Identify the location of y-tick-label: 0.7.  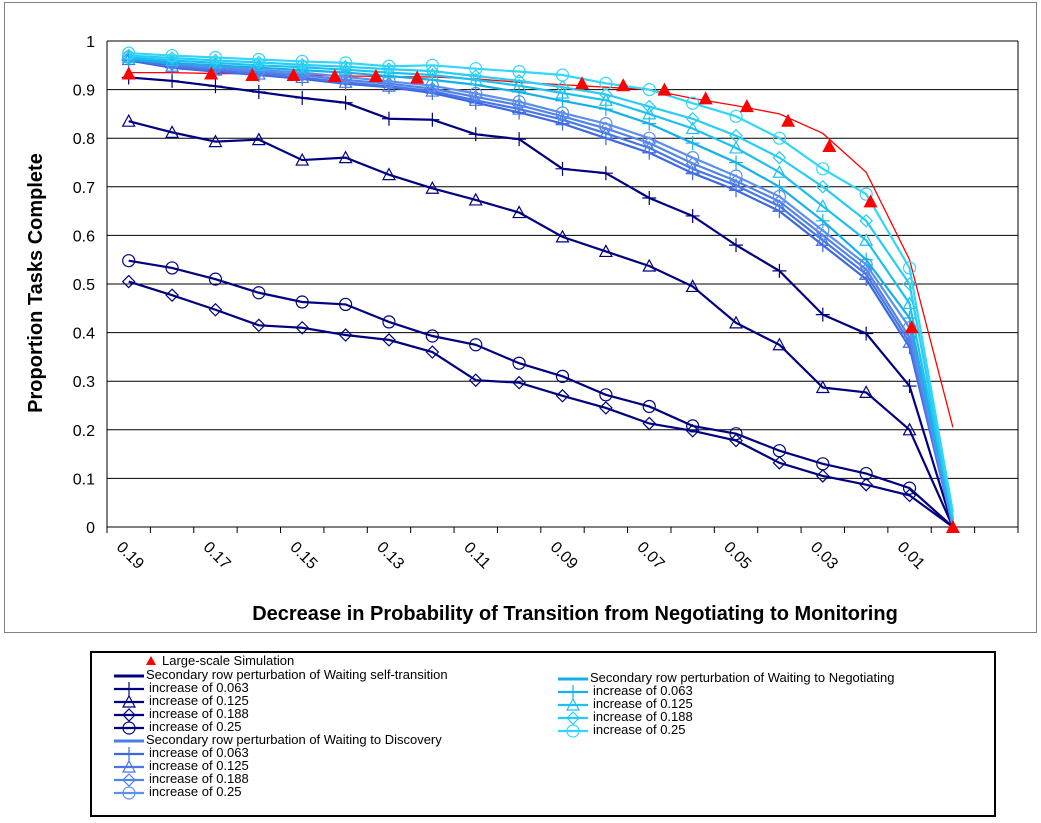
(84, 188).